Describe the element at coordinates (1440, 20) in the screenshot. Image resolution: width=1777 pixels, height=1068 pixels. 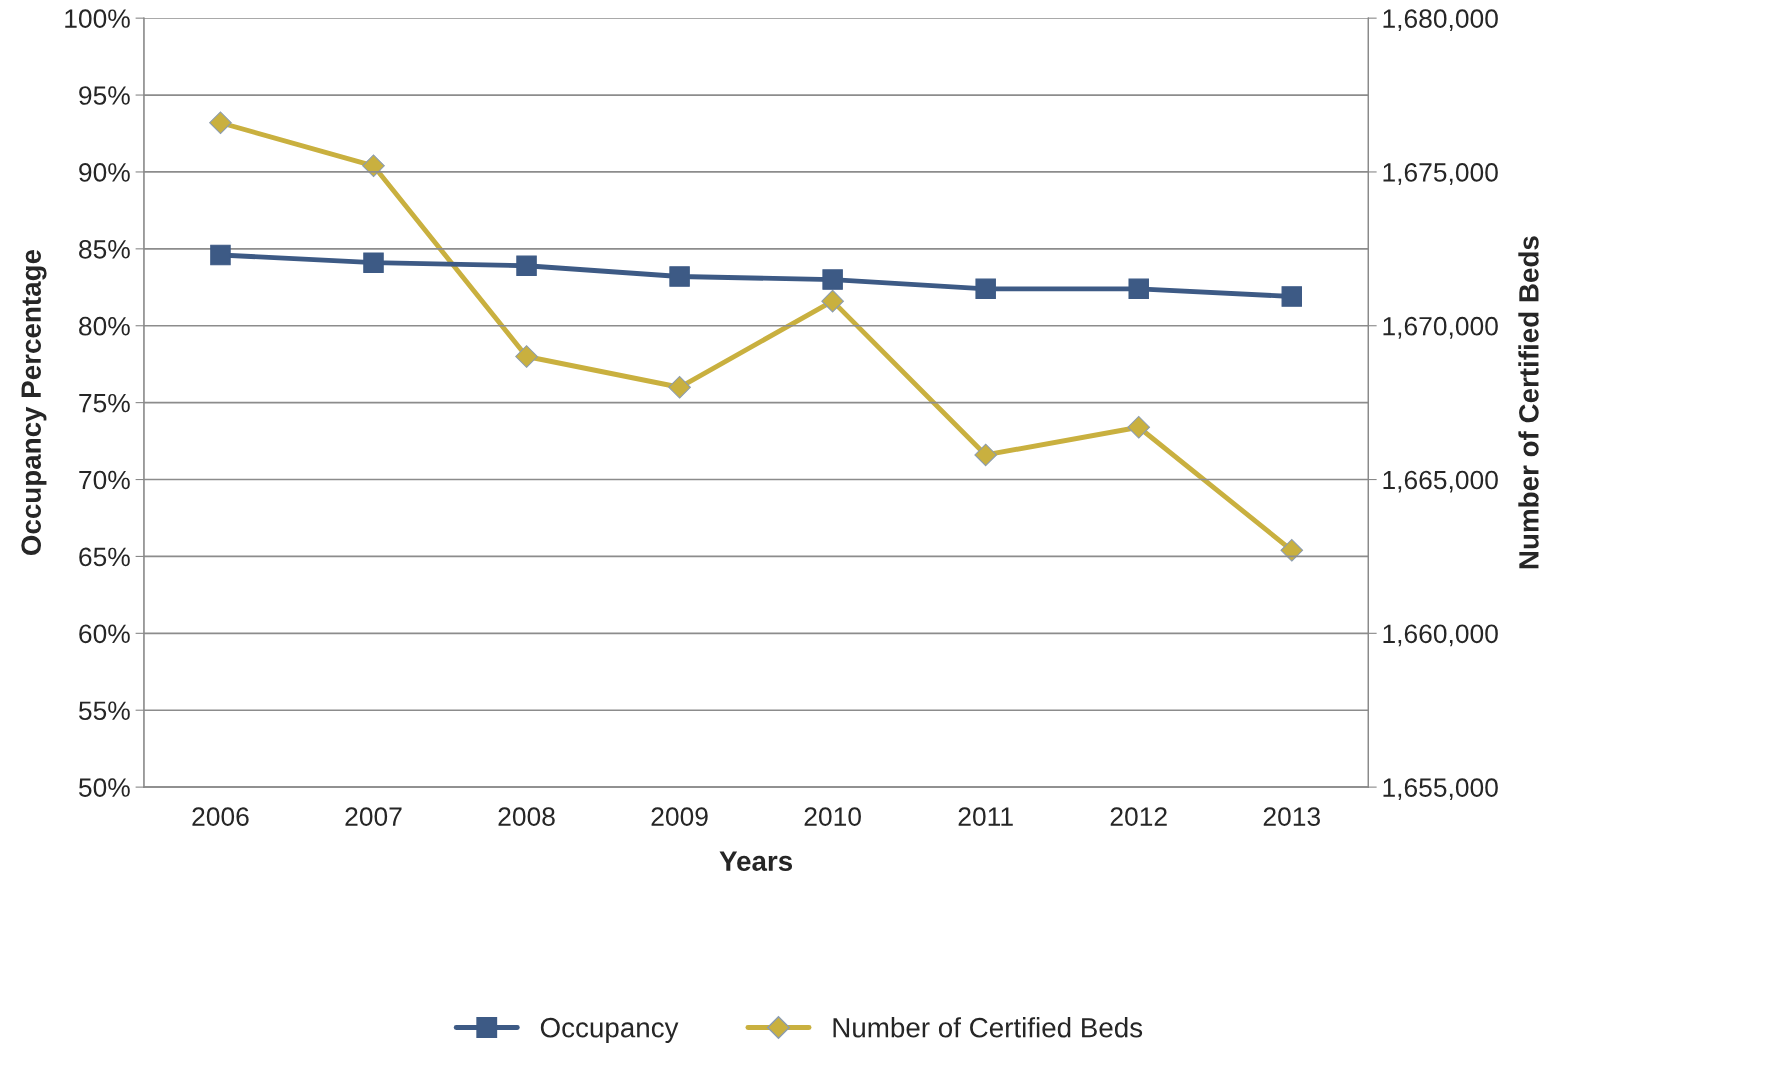
I see `y2-tick-label: 1,680,000` at that location.